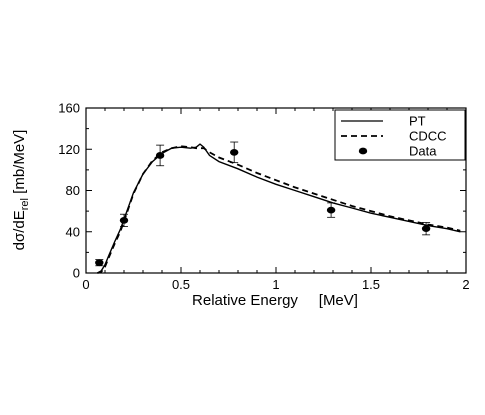 The height and width of the screenshot is (415, 485). Describe the element at coordinates (85, 284) in the screenshot. I see `x-tick-label: 0` at that location.